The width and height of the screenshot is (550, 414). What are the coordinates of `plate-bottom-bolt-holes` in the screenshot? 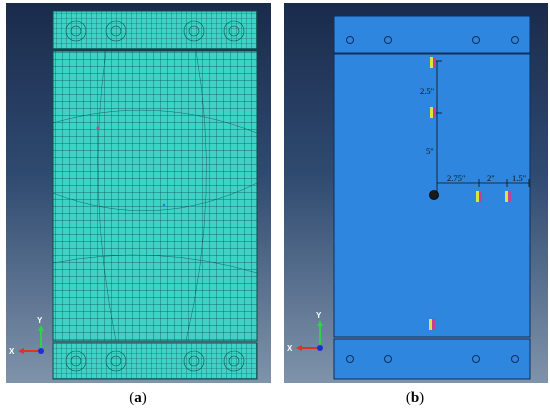 It's located at (432, 359).